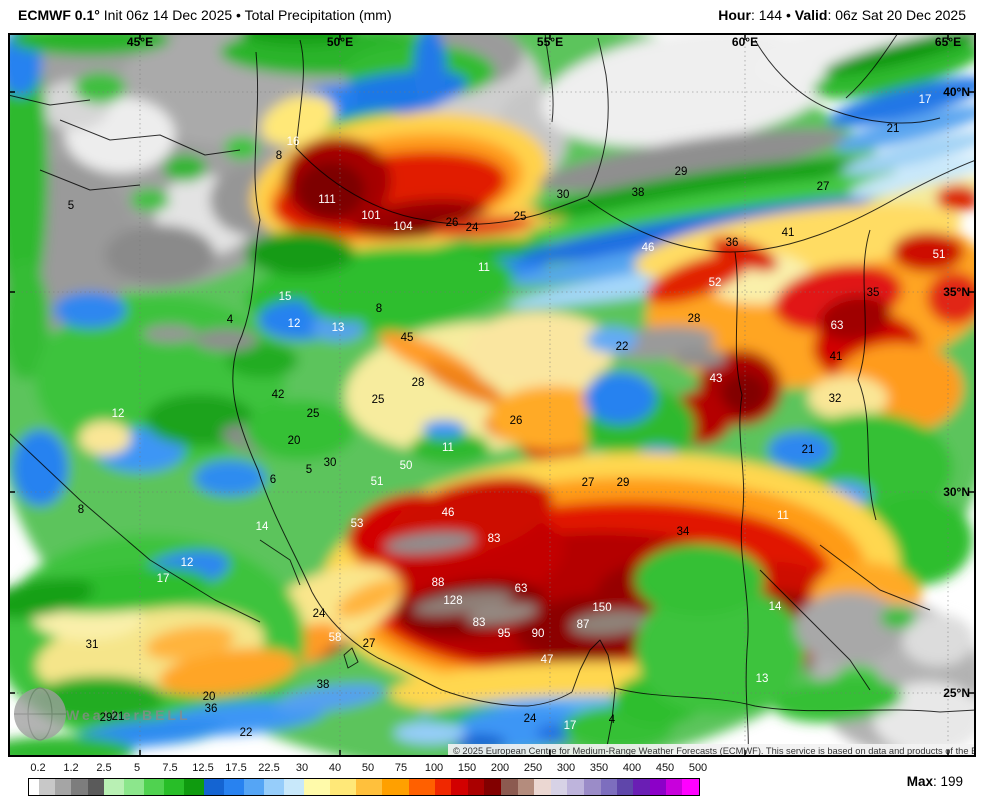  Describe the element at coordinates (563, 195) in the screenshot. I see `precip-value: 30` at that location.